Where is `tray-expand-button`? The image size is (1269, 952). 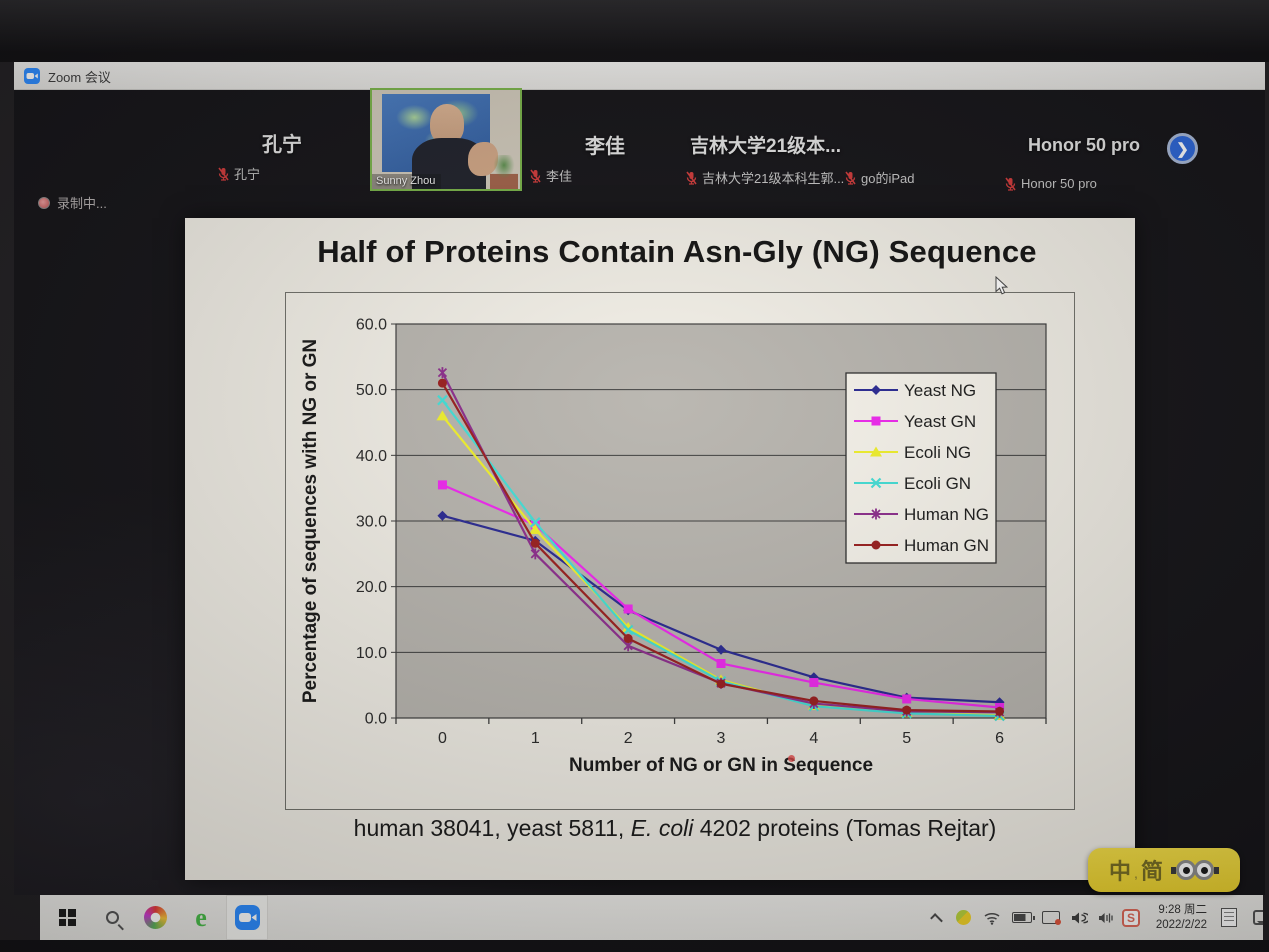
tray-expand-button is located at coordinates (936, 917).